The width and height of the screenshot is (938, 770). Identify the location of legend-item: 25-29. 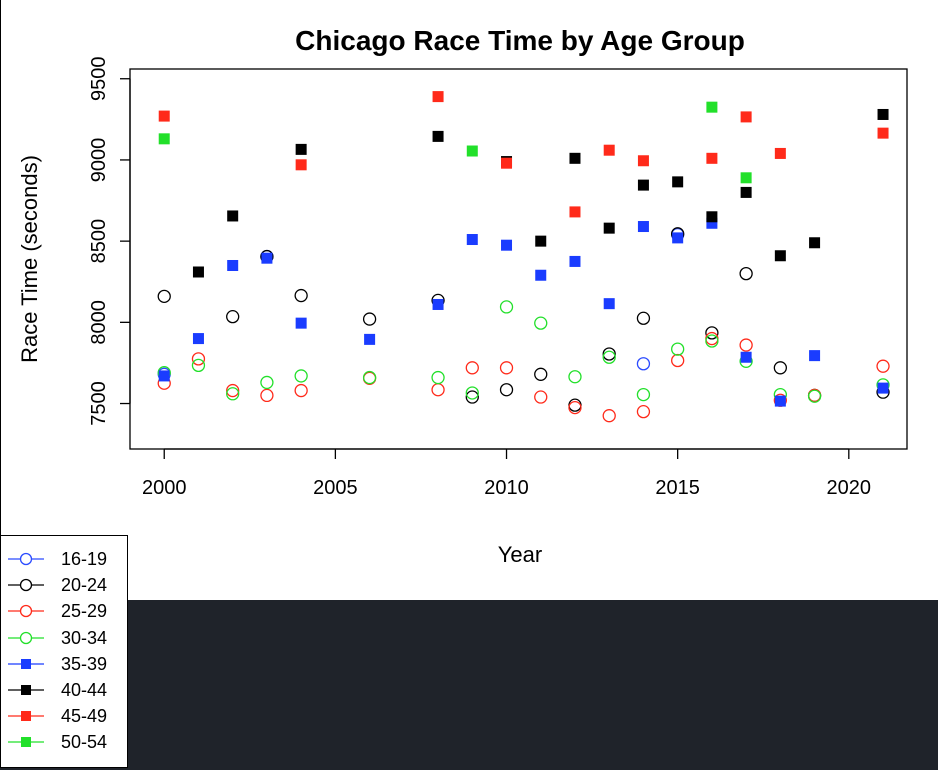
(65, 611).